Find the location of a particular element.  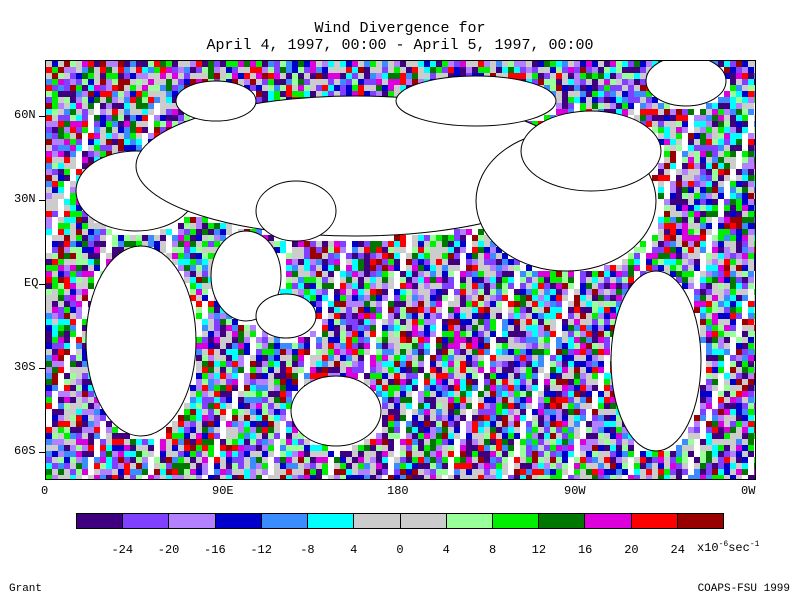

colorbar-tick-label: 12 is located at coordinates (539, 550).